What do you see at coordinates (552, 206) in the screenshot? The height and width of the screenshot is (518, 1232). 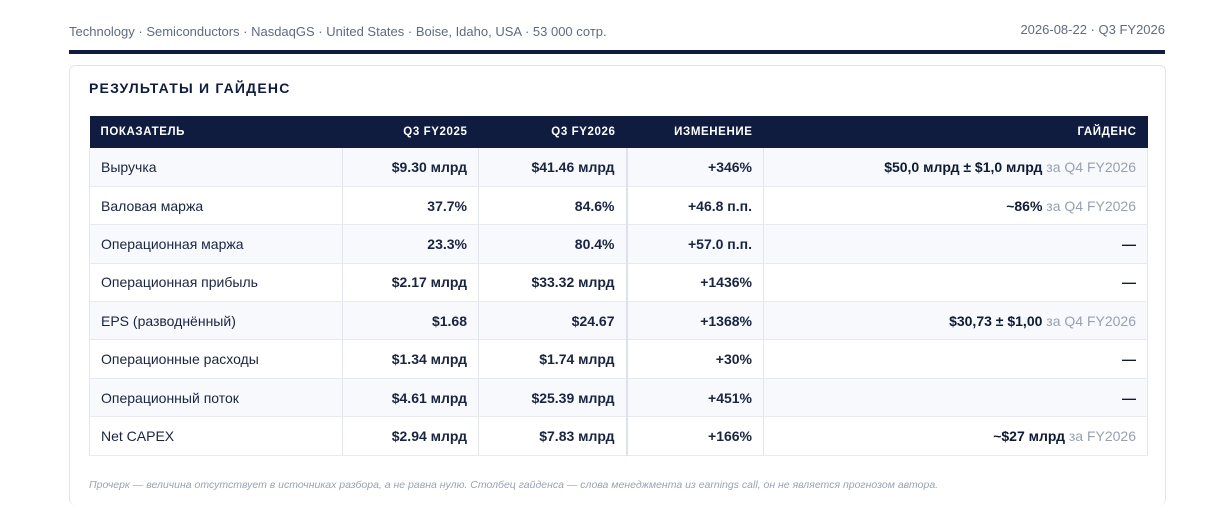 I see `curr-value-cell: 84.6%` at bounding box center [552, 206].